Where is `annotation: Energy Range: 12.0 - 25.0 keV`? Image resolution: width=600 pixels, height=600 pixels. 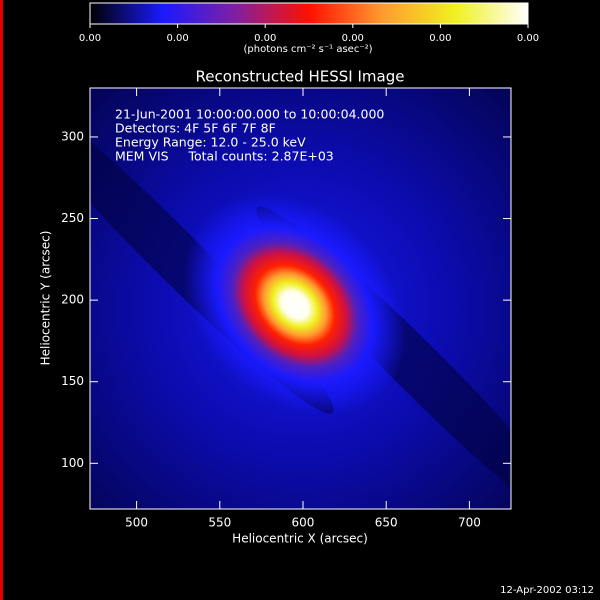
annotation: Energy Range: 12.0 - 25.0 keV is located at coordinates (210, 142).